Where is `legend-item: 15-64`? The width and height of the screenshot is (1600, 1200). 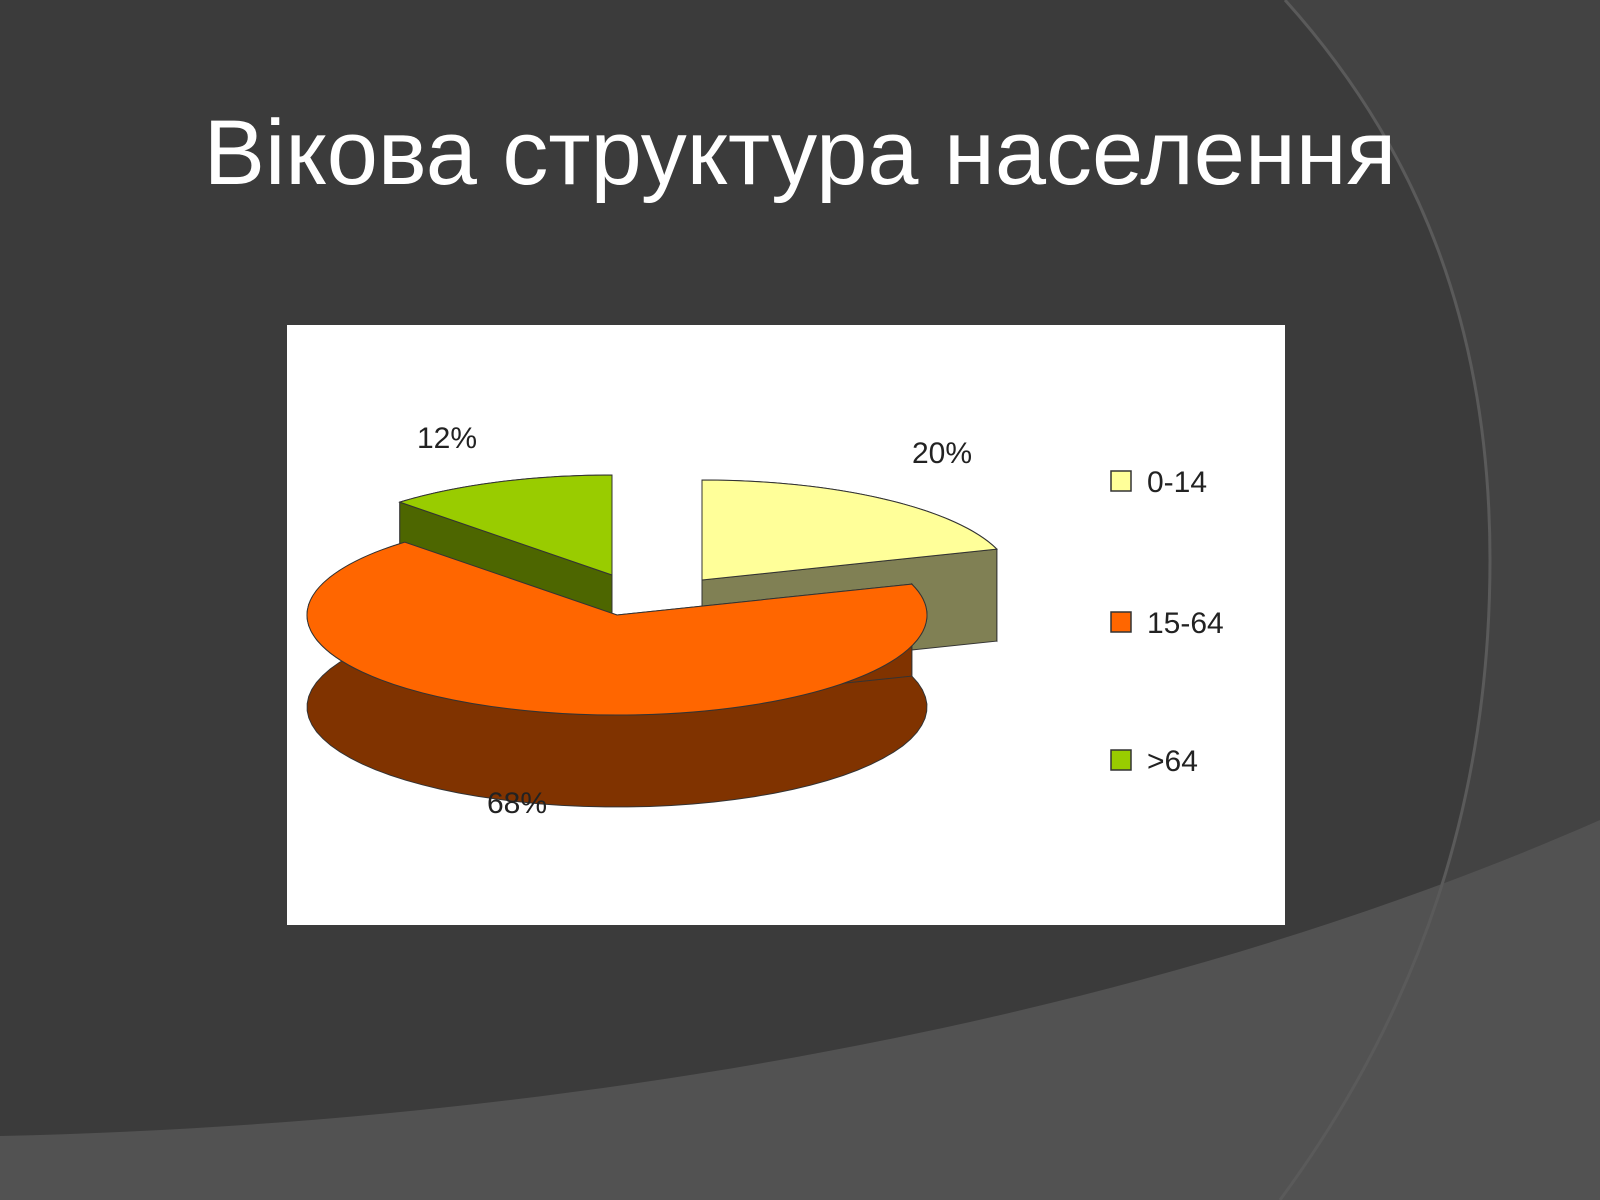
legend-item: 15-64 is located at coordinates (1167, 623).